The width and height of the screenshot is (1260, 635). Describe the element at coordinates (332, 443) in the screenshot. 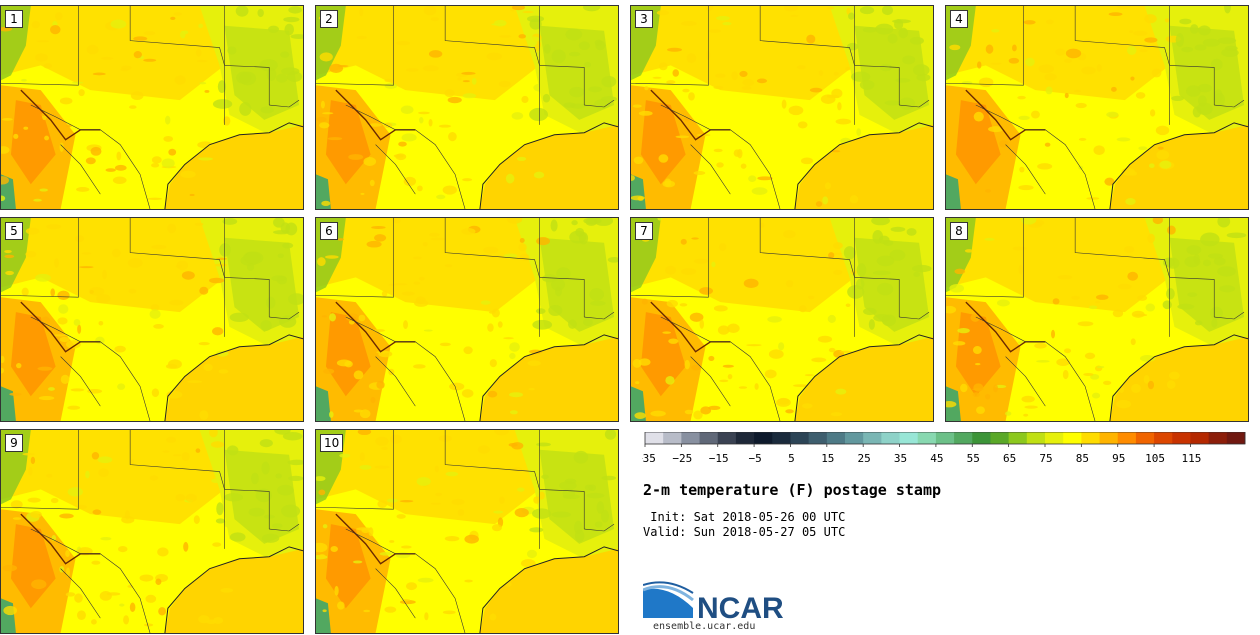

I see `panel-number: 10` at that location.